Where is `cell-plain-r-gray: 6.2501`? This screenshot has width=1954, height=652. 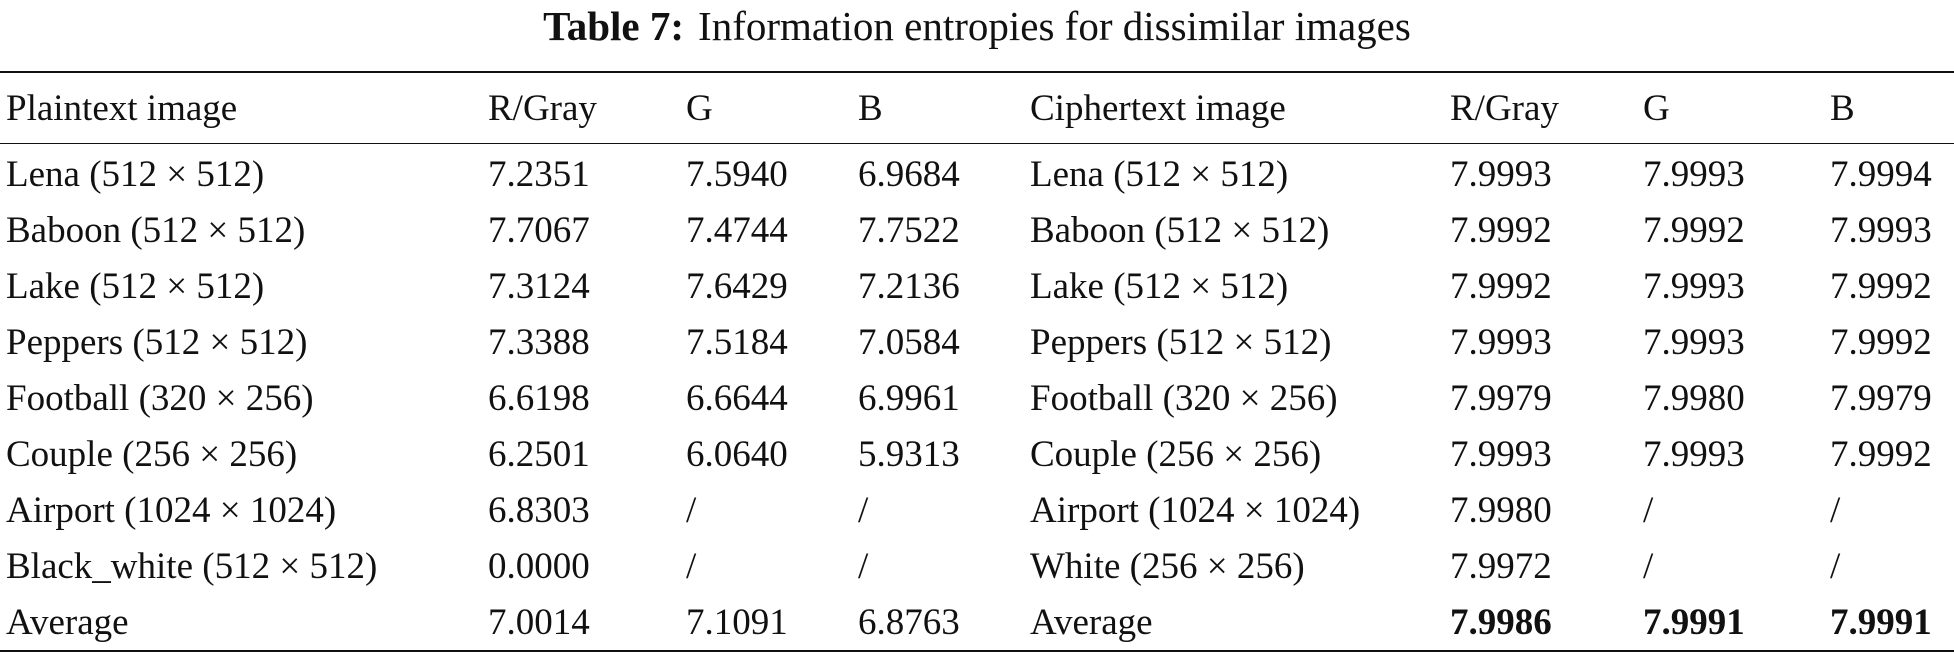
cell-plain-r-gray: 6.2501 is located at coordinates (539, 454).